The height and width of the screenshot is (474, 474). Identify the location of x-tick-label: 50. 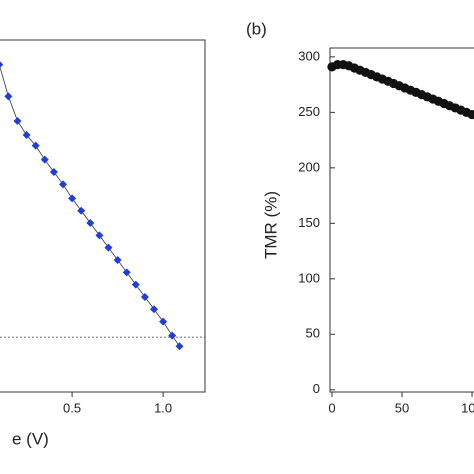
(402, 407).